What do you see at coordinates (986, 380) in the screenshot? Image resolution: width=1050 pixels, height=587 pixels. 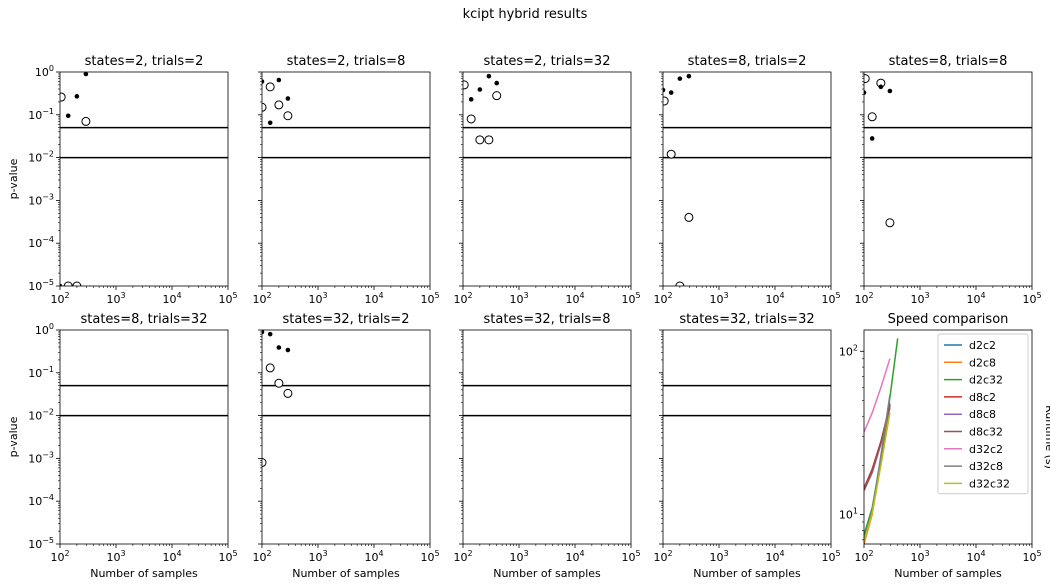 I see `legend-label: d2c32` at bounding box center [986, 380].